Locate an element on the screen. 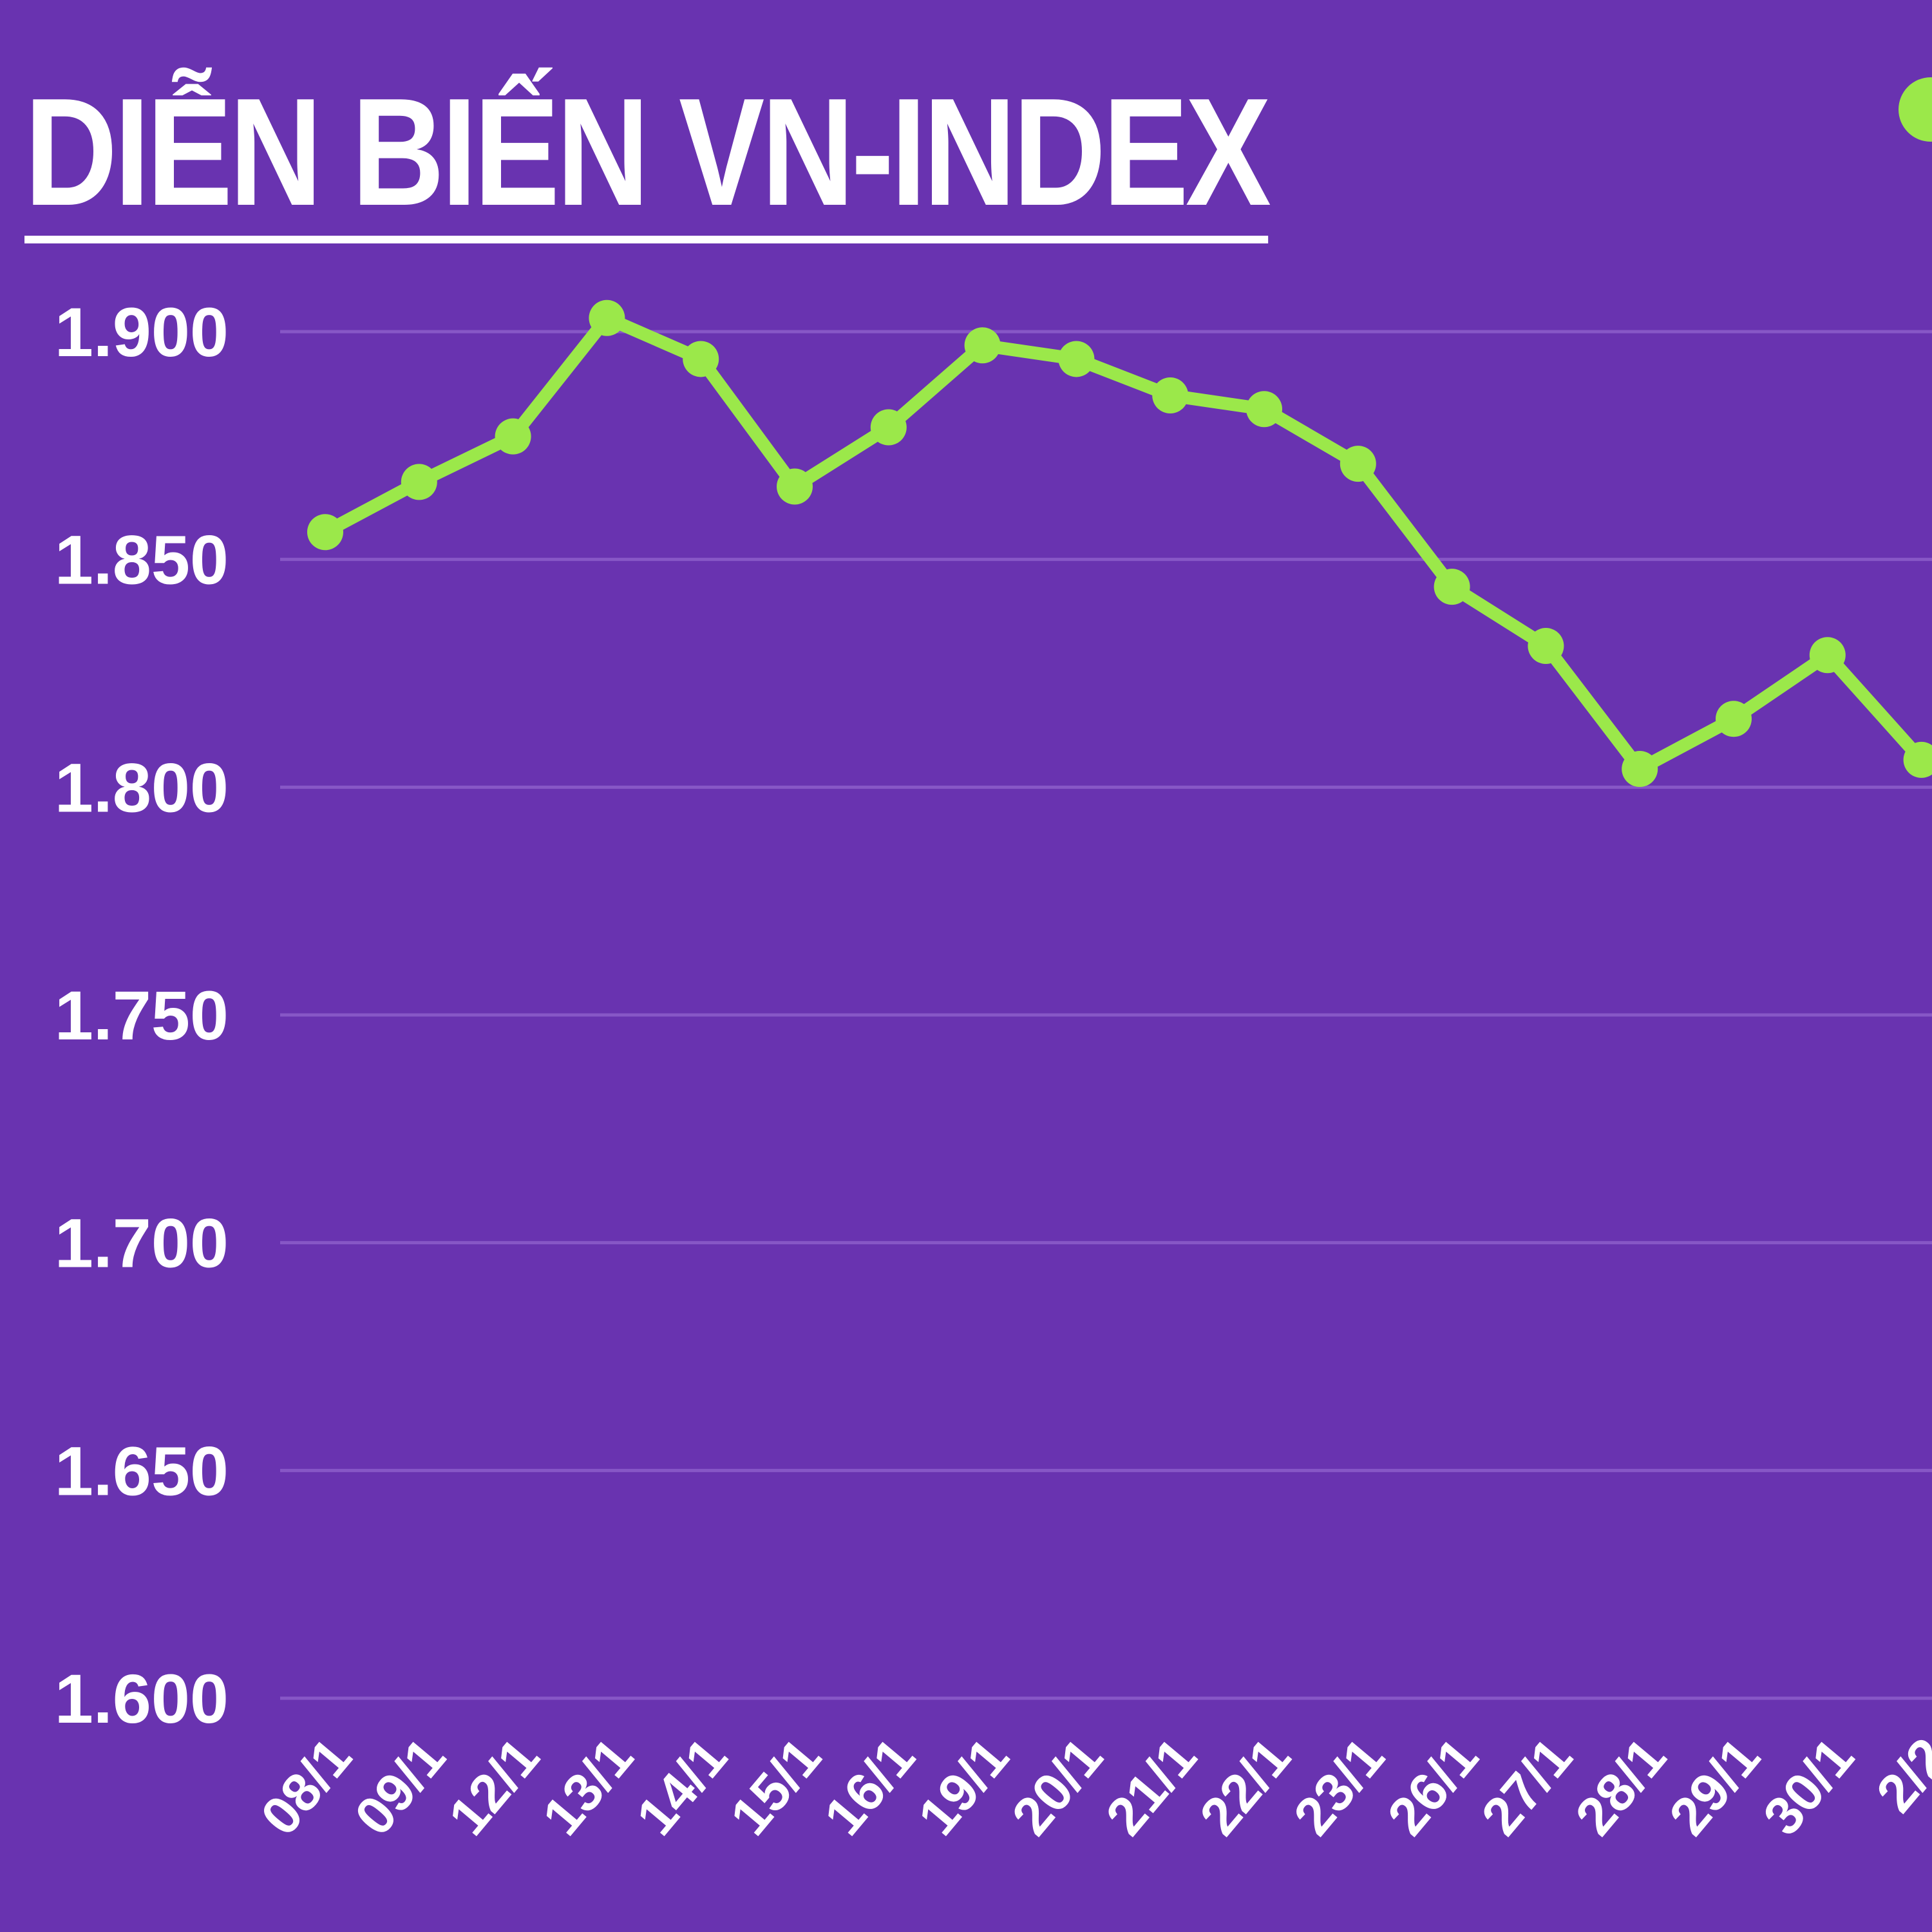 The image size is (1932, 1932). y-tick-label: 1.700 is located at coordinates (142, 1243).